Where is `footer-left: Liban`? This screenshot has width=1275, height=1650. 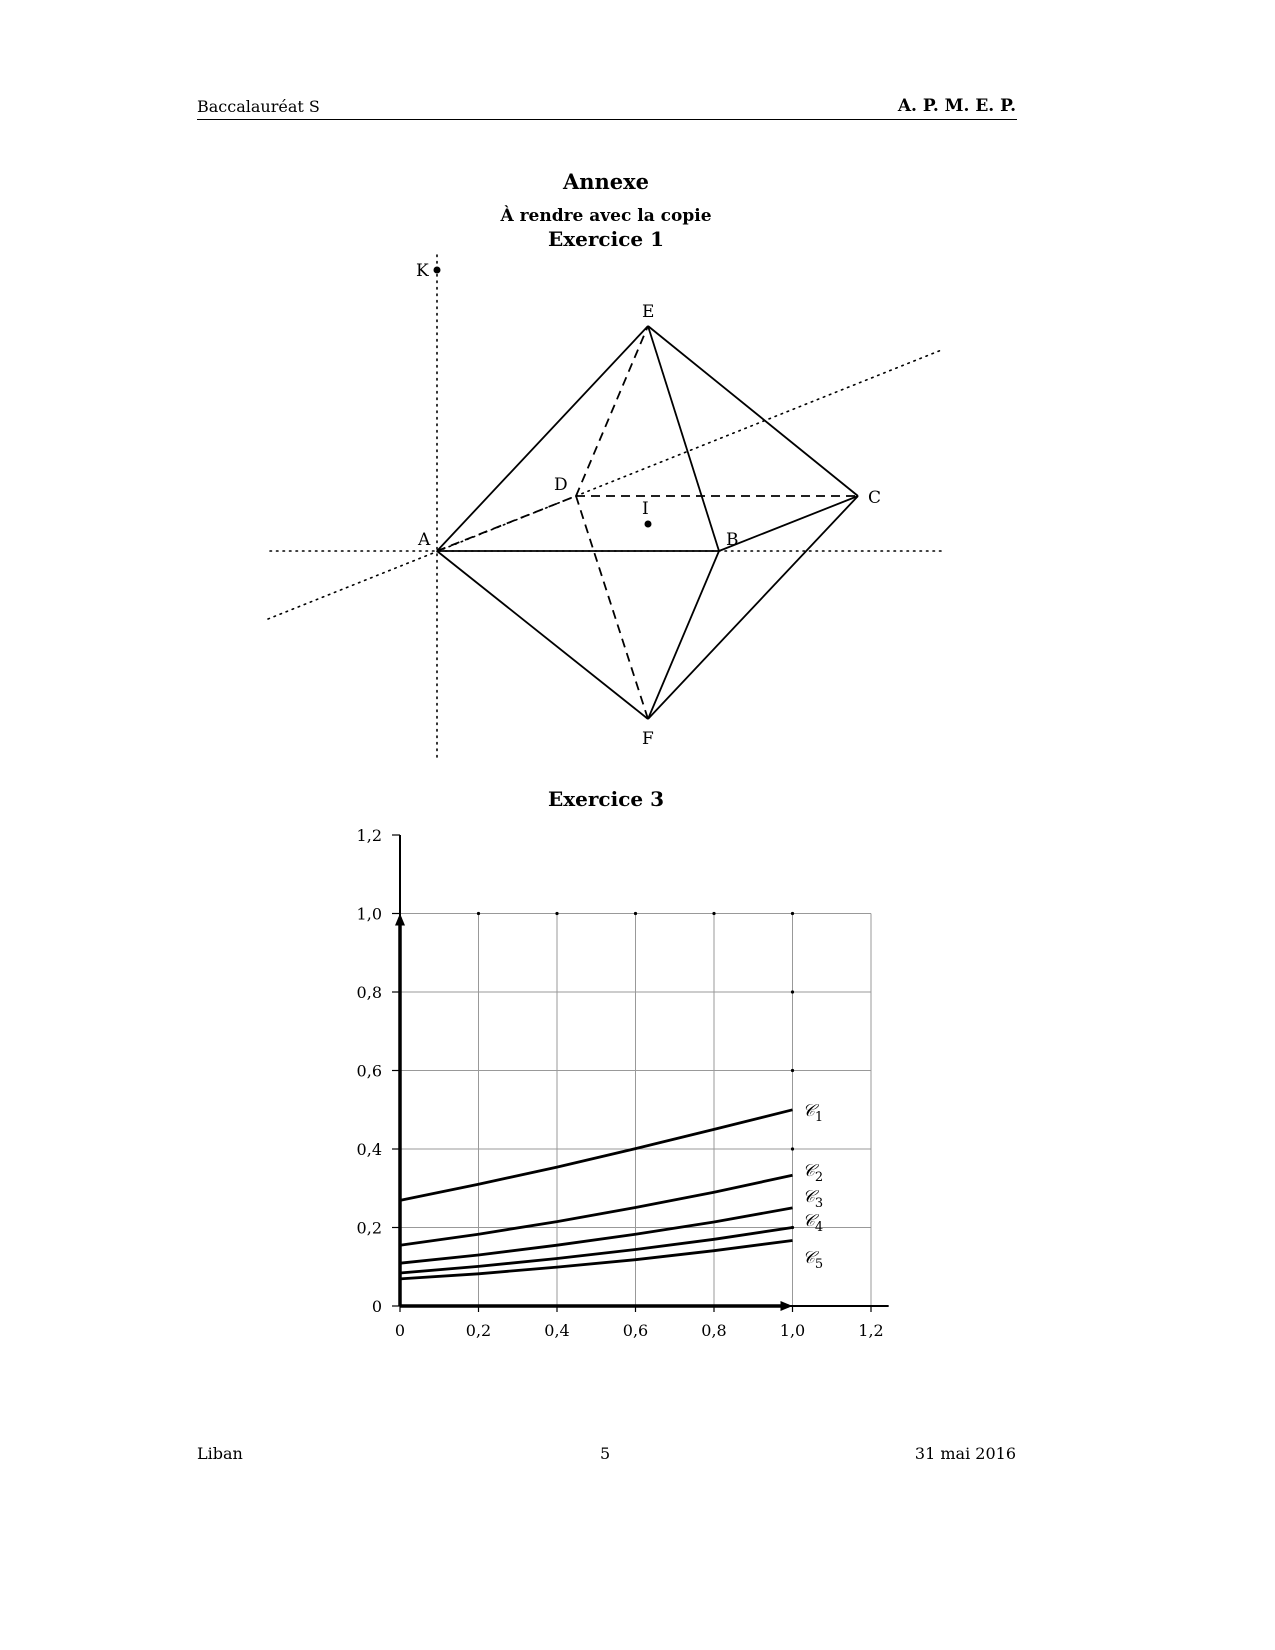
footer-left: Liban is located at coordinates (220, 1453).